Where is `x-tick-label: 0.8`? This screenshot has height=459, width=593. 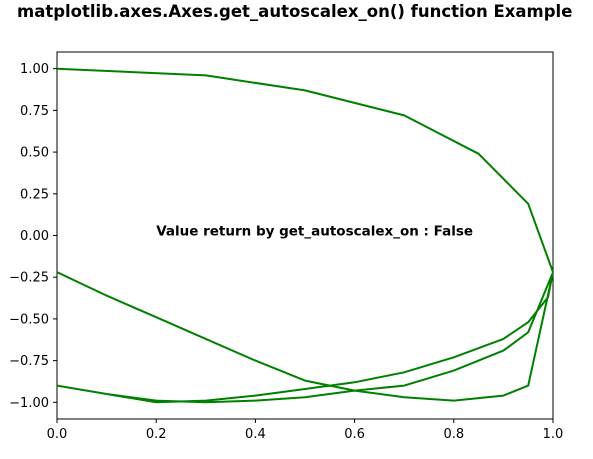
x-tick-label: 0.8 is located at coordinates (453, 434).